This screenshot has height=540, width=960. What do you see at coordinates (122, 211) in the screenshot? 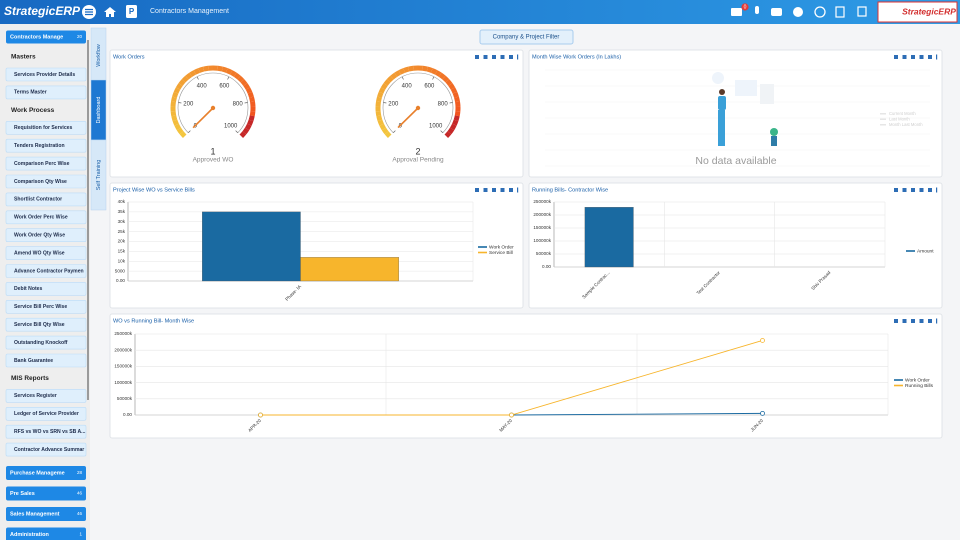
I see `y-tick-label: 35k` at bounding box center [122, 211].